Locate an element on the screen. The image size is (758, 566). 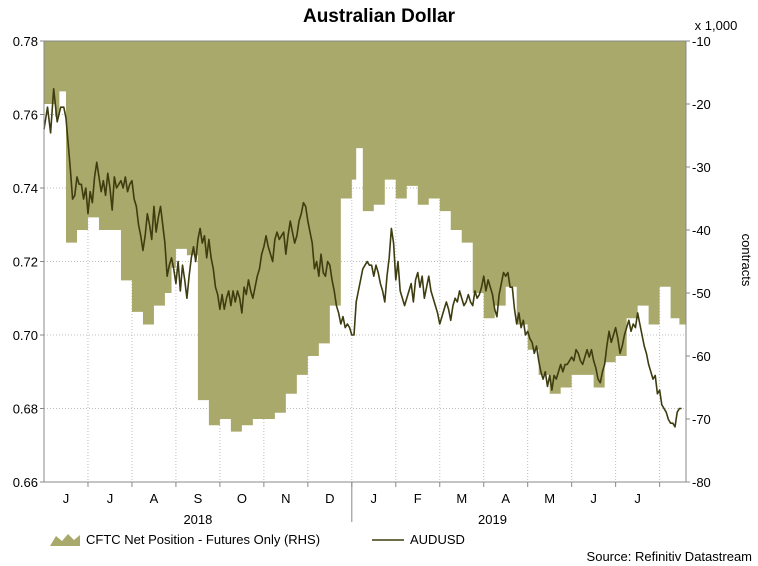
x-month-label: D is located at coordinates (329, 498).